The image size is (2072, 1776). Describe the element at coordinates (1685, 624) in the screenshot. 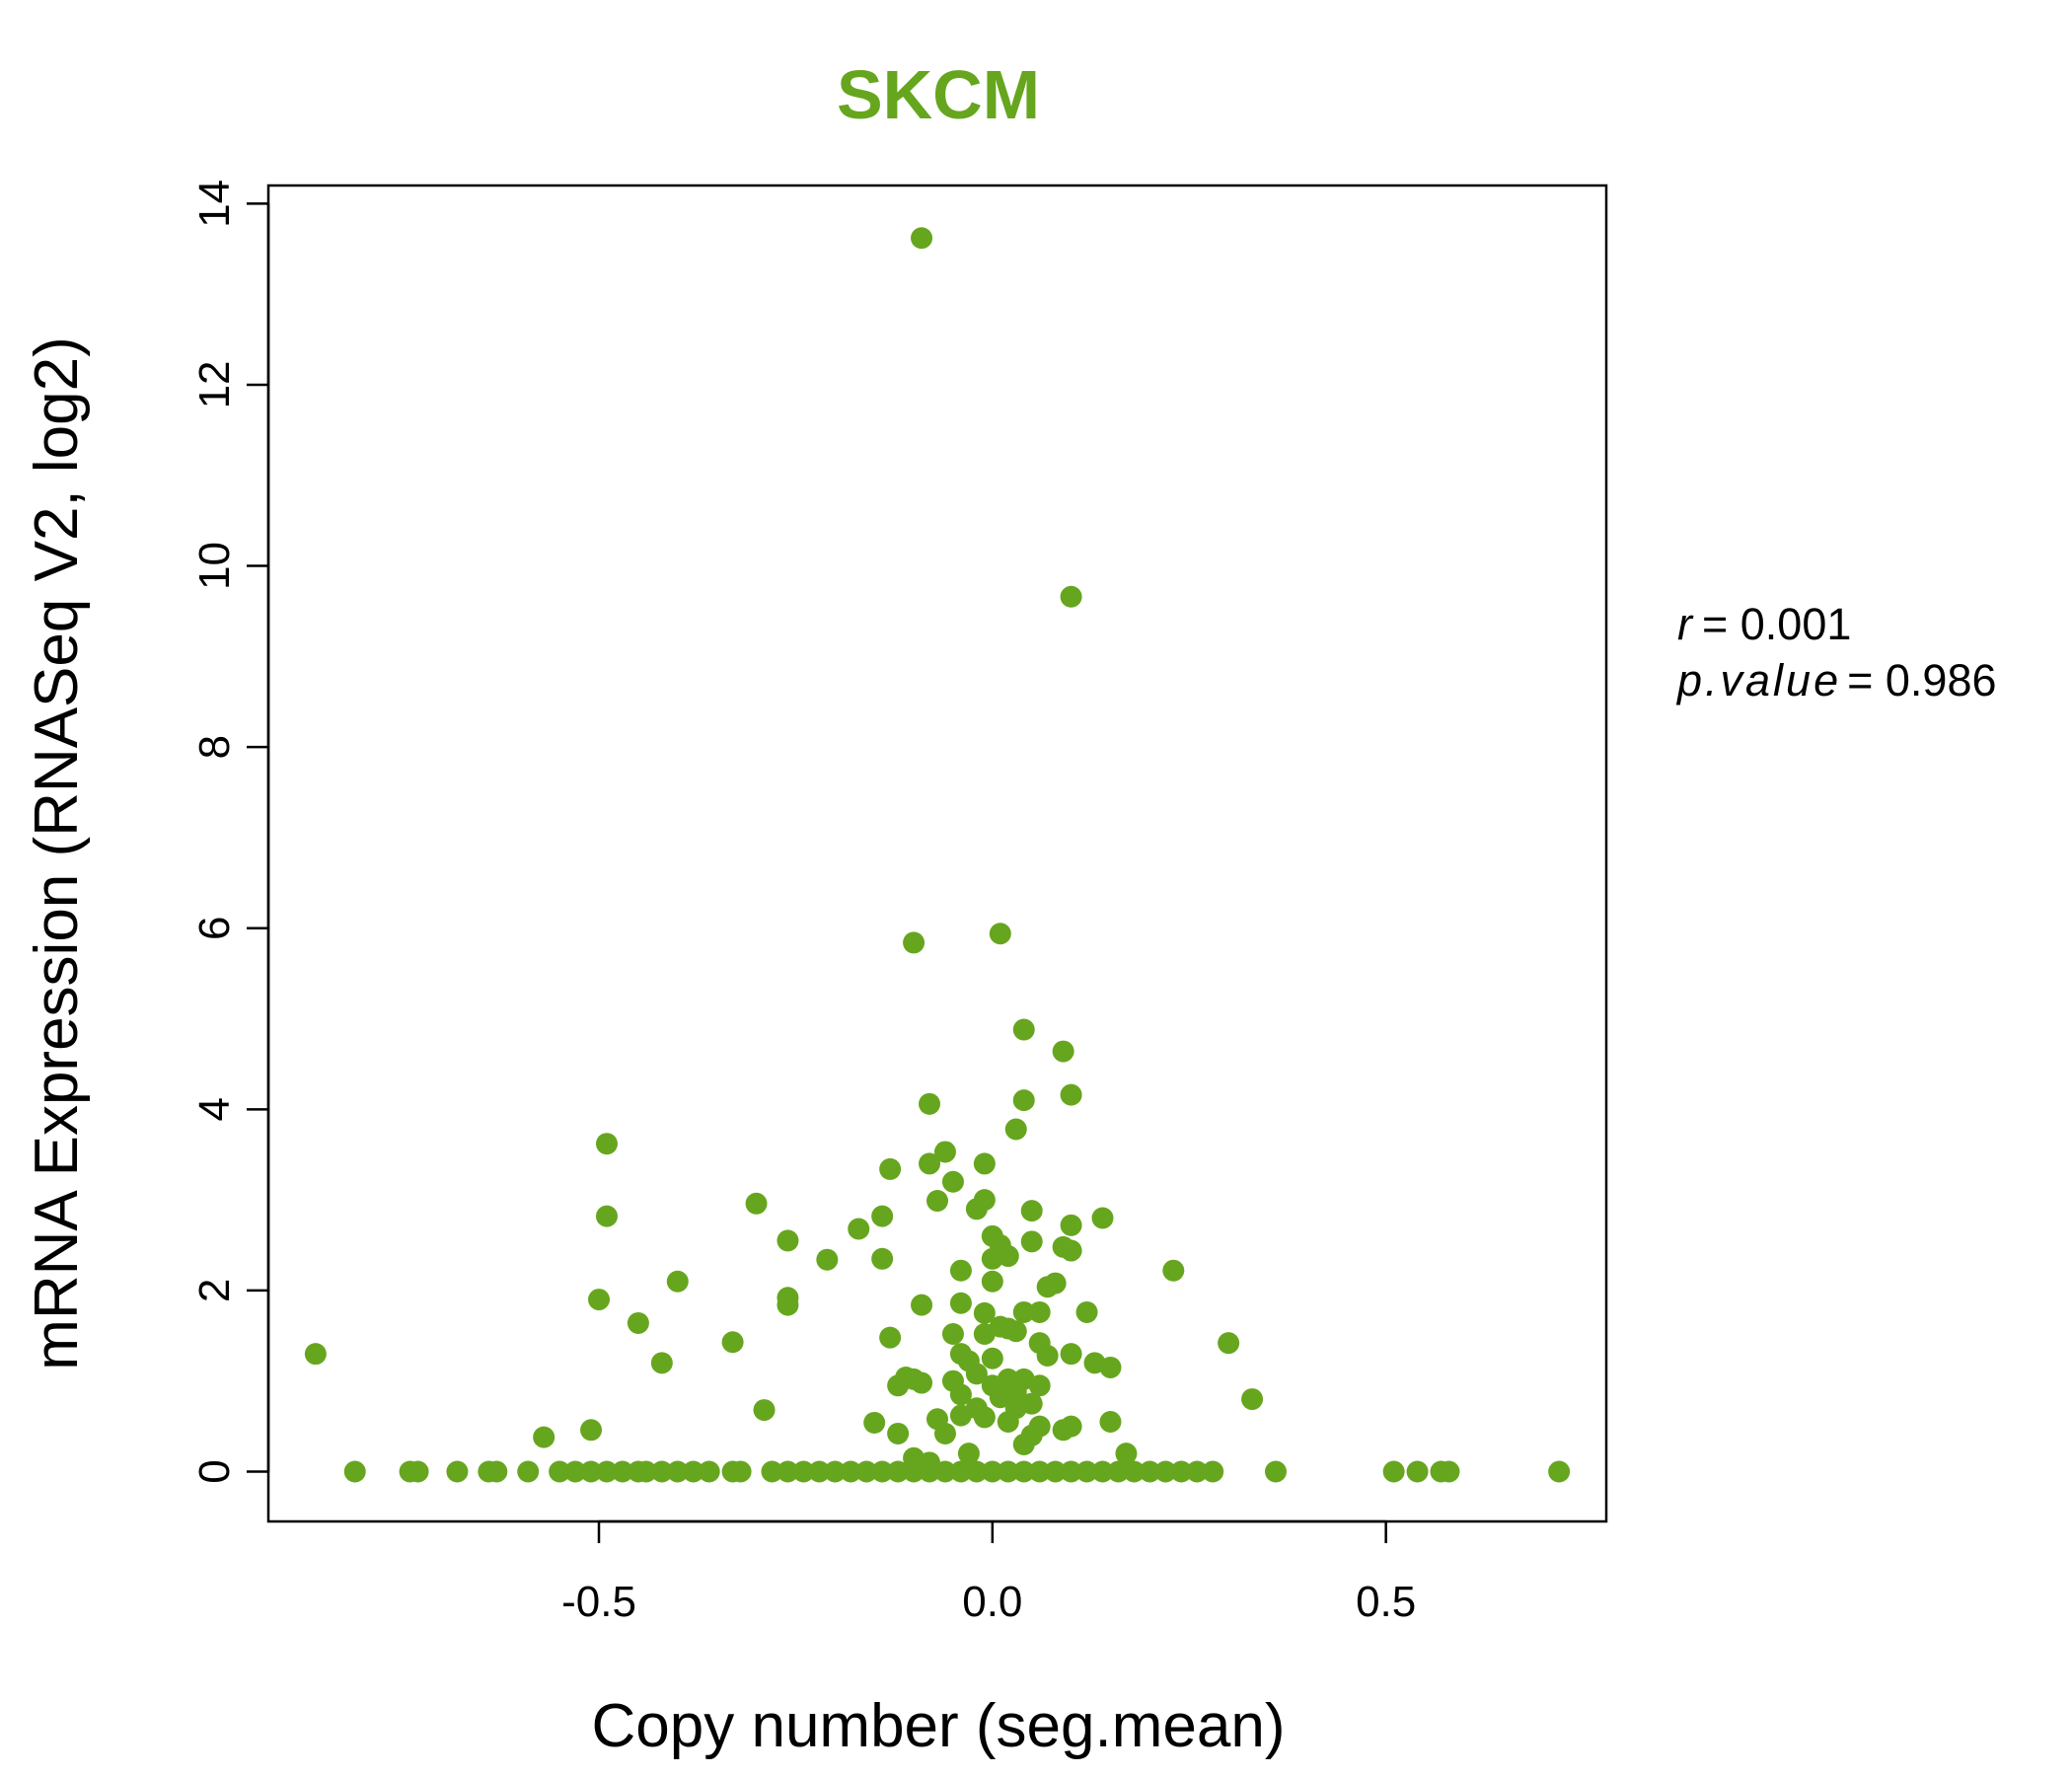

I see `r-label: r` at that location.